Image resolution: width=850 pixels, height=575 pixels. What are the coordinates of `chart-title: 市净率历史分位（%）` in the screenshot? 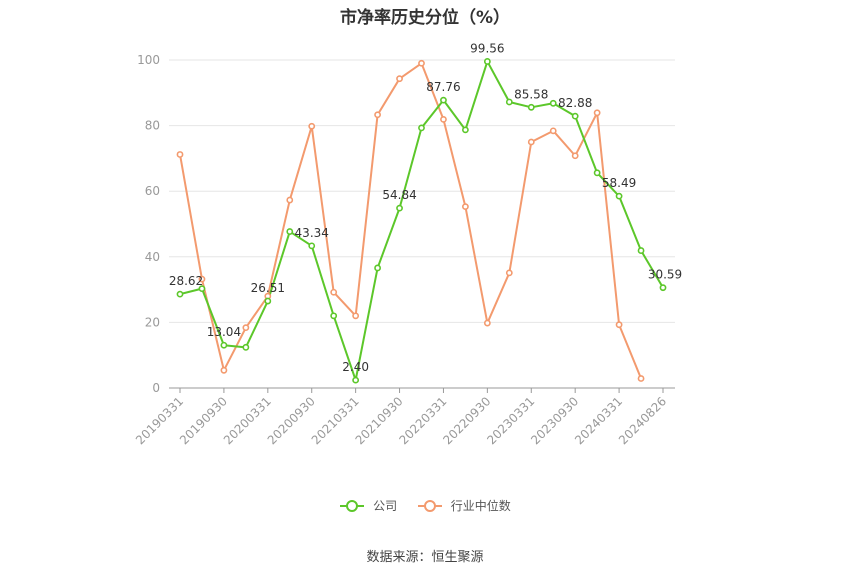 It's located at (425, 18).